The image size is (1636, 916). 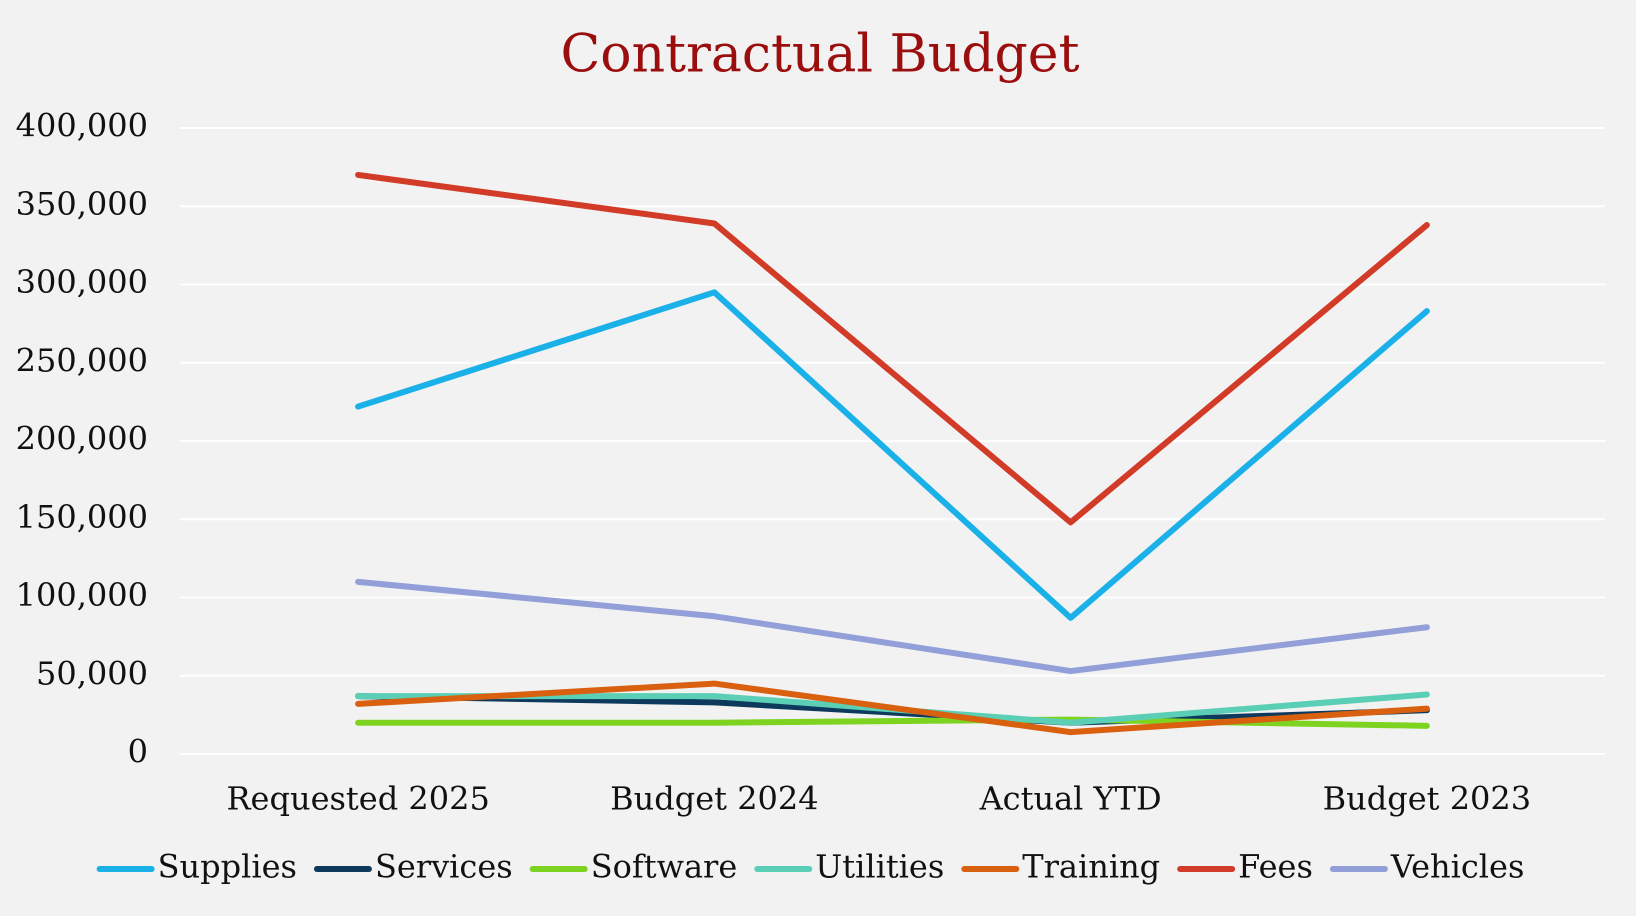 What do you see at coordinates (82, 126) in the screenshot?
I see `y-tick-label: 400,000` at bounding box center [82, 126].